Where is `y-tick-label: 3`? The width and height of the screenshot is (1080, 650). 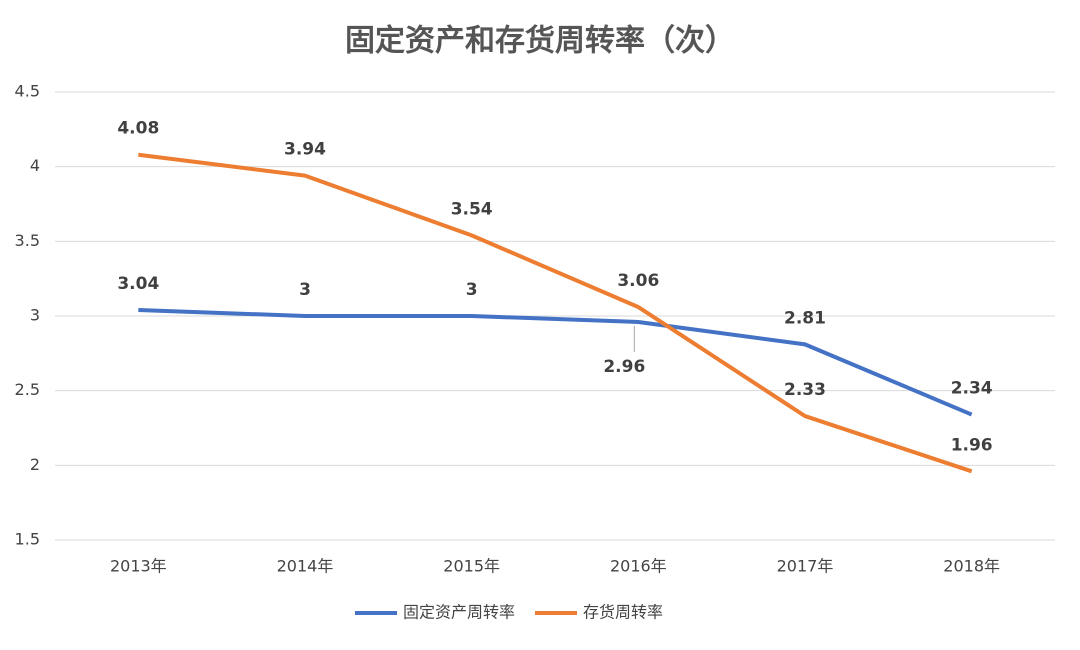
y-tick-label: 3 is located at coordinates (35, 315).